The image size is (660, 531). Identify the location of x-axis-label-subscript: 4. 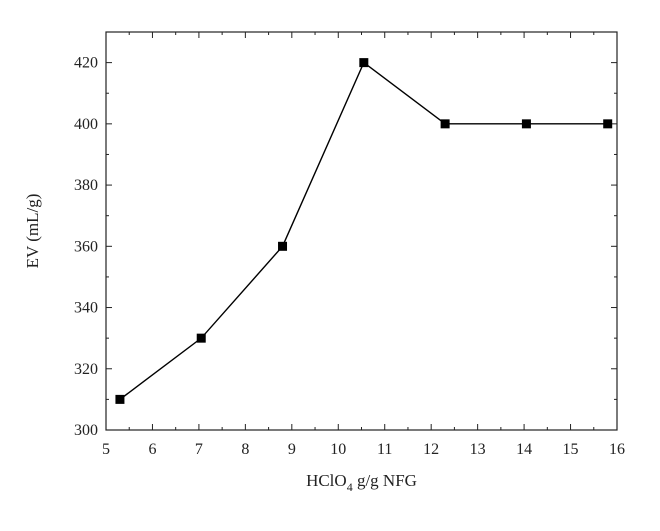
(350, 487).